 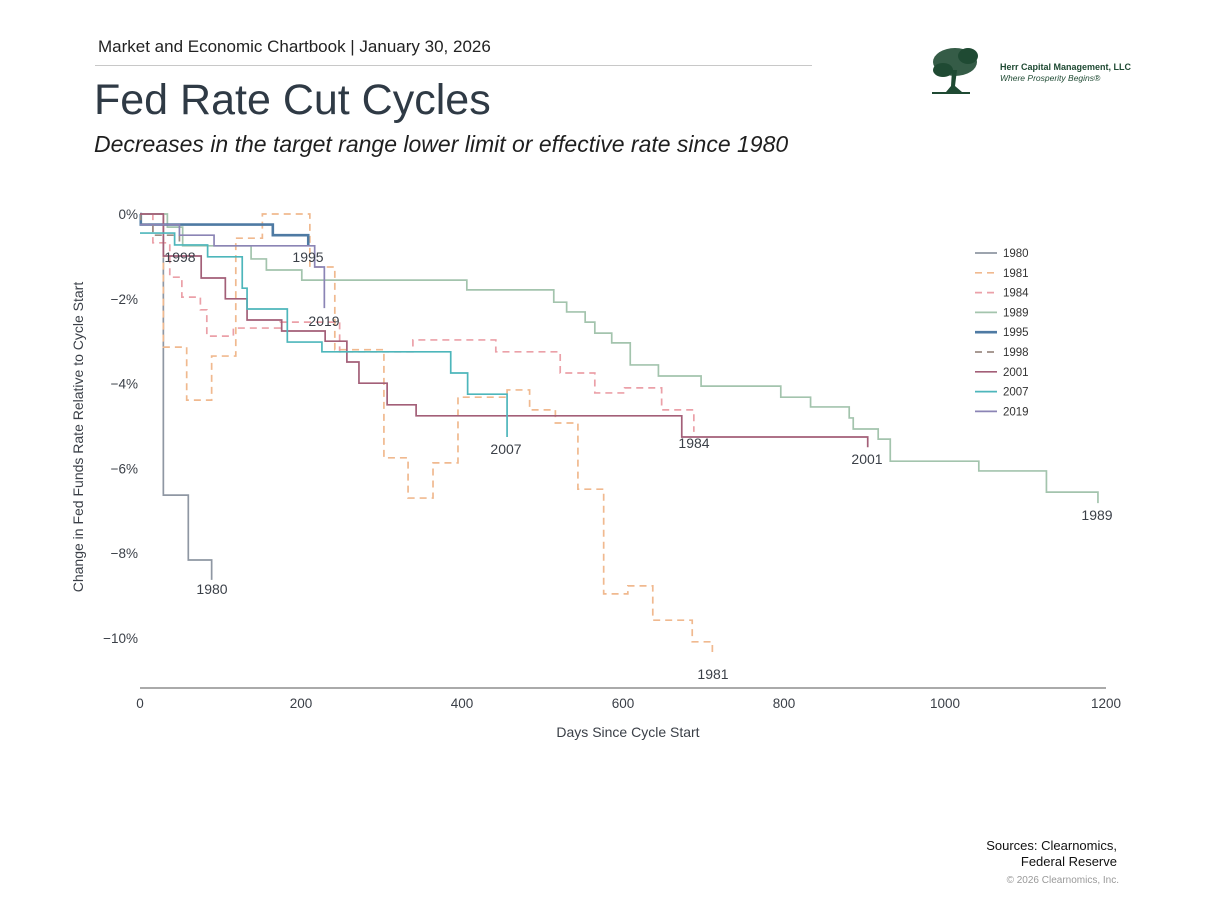 What do you see at coordinates (627, 732) in the screenshot?
I see `x-axis-label: Days Since Cycle Start` at bounding box center [627, 732].